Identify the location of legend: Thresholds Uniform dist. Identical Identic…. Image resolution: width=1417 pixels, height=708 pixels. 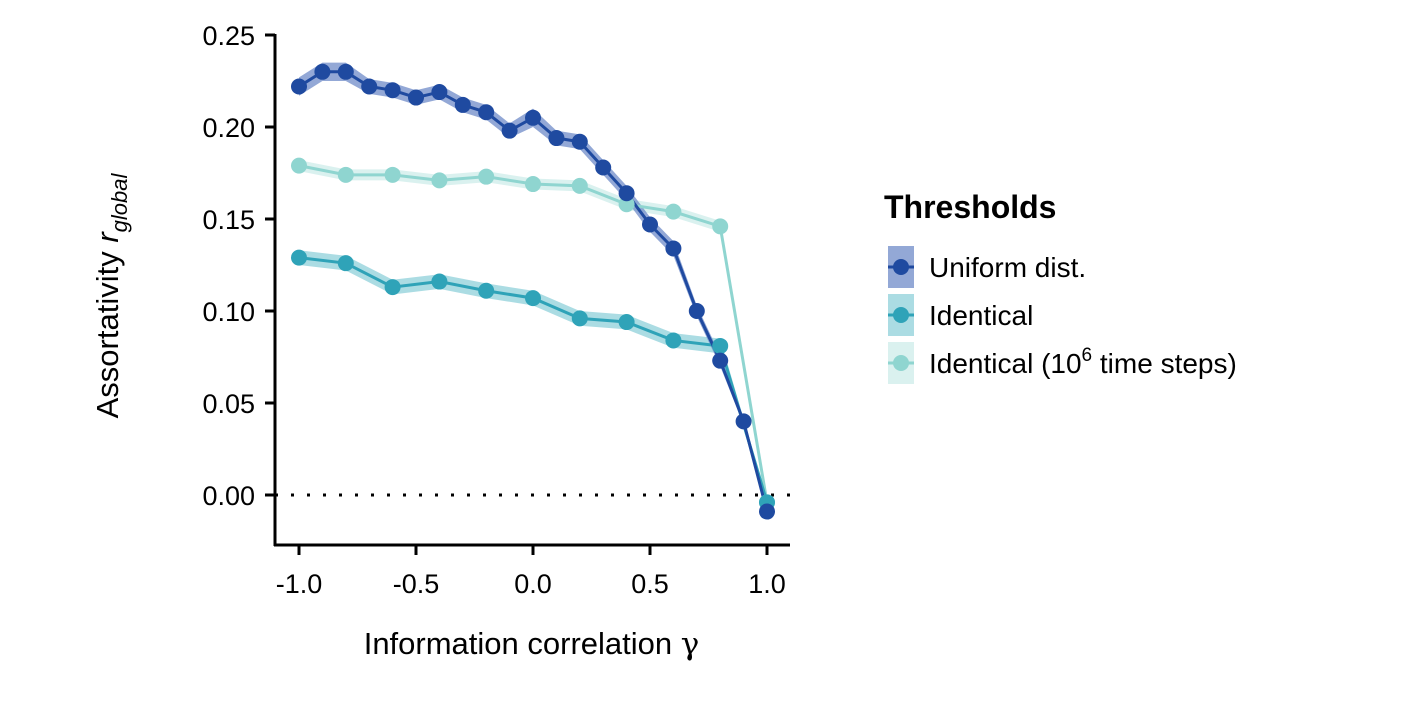
(1060, 286).